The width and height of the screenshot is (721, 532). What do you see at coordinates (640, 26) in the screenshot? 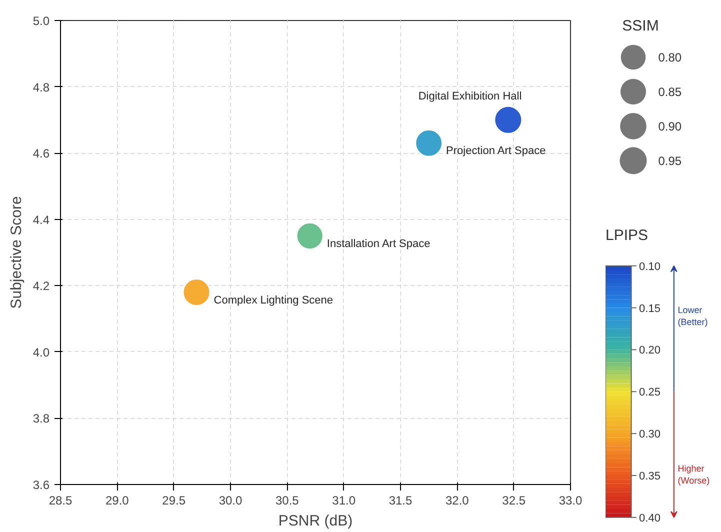
I see `legend-title: SSIM` at bounding box center [640, 26].